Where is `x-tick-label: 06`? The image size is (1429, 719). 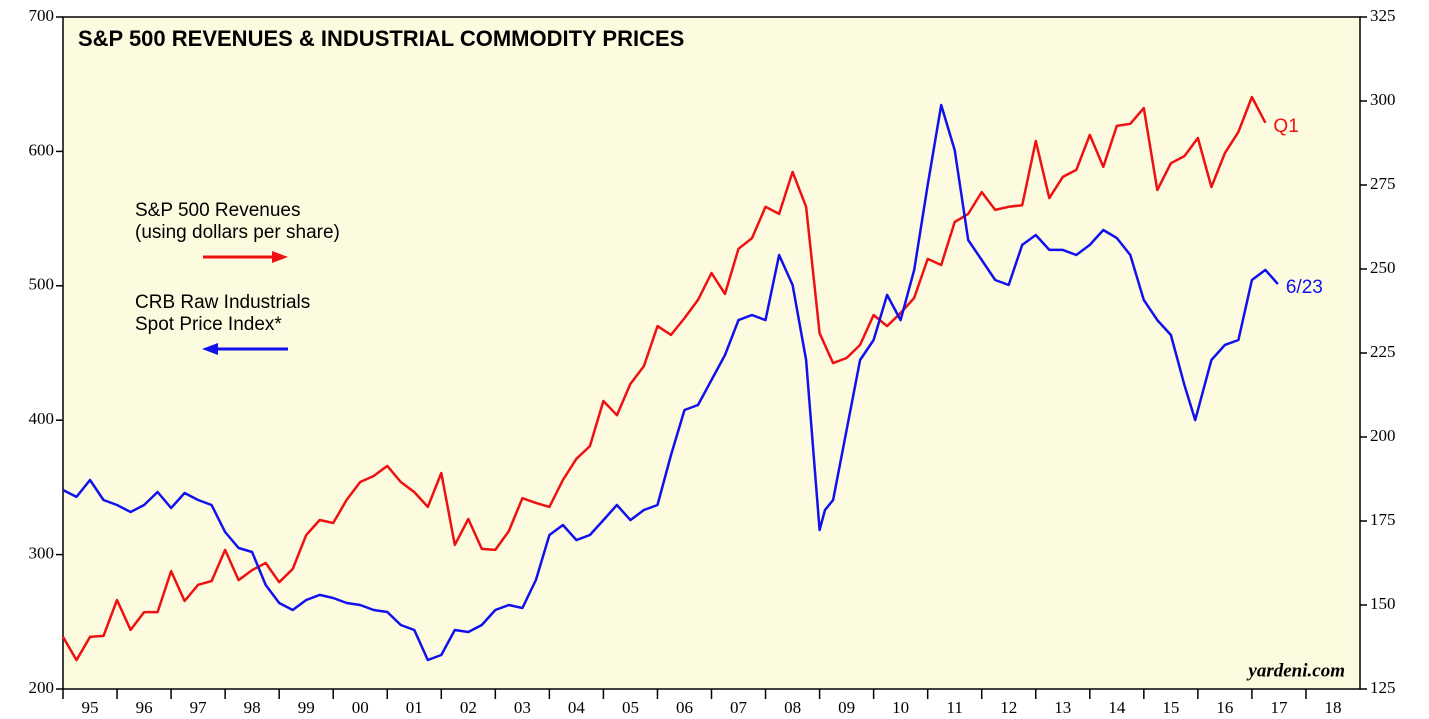
x-tick-label: 06 is located at coordinates (684, 707).